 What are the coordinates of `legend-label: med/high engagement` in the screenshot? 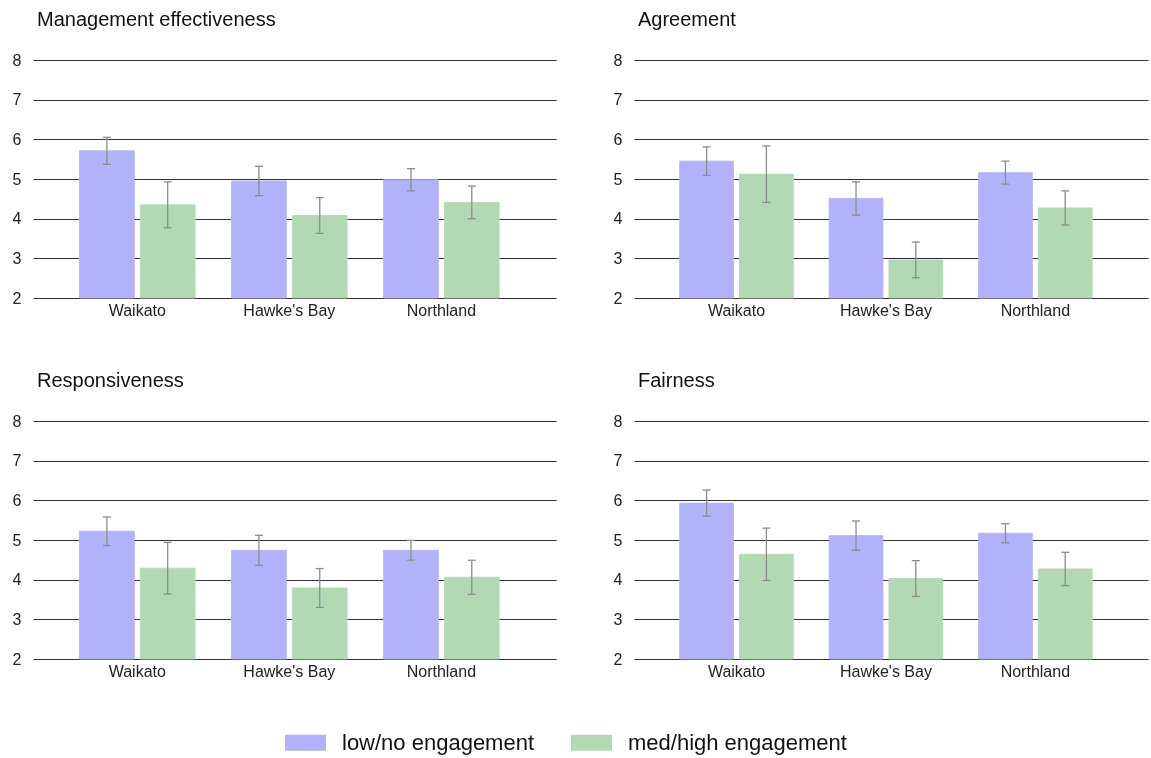 It's located at (737, 742).